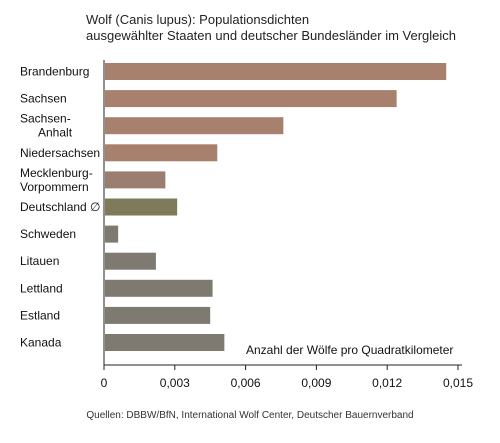  What do you see at coordinates (56, 173) in the screenshot?
I see `category-label: Mecklenburg-` at bounding box center [56, 173].